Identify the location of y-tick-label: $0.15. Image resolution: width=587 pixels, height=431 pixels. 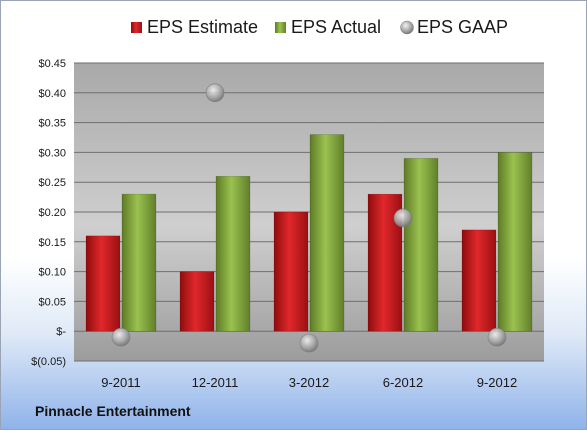
(52, 243).